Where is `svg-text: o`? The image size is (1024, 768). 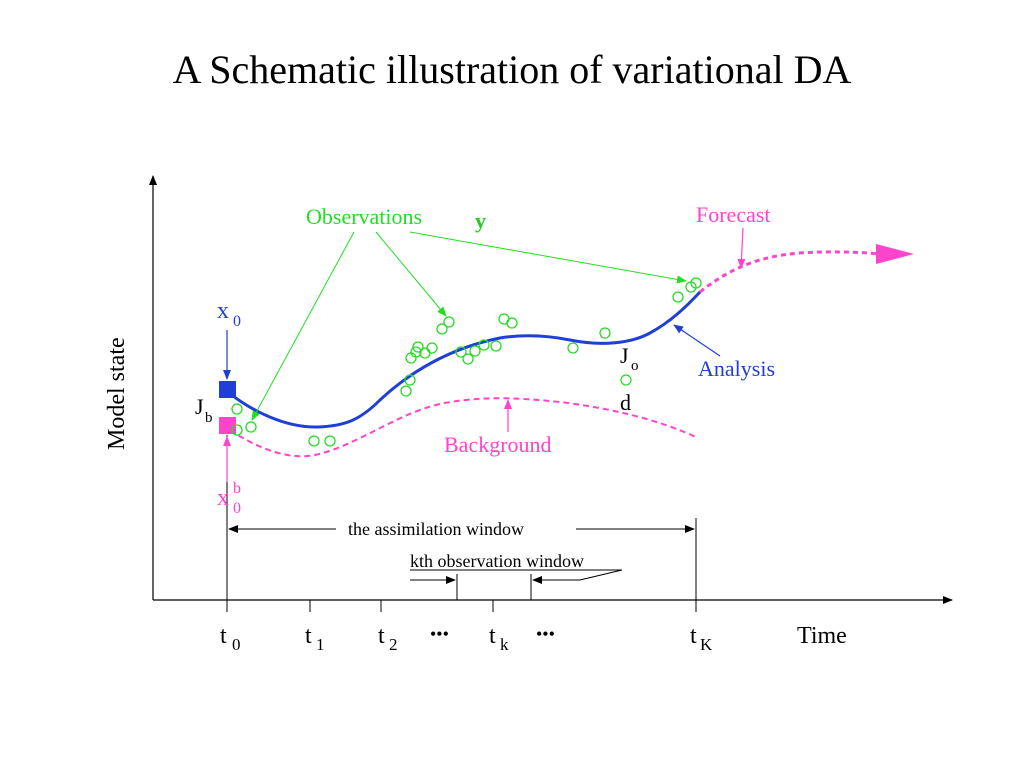
svg-text: o is located at coordinates (635, 366).